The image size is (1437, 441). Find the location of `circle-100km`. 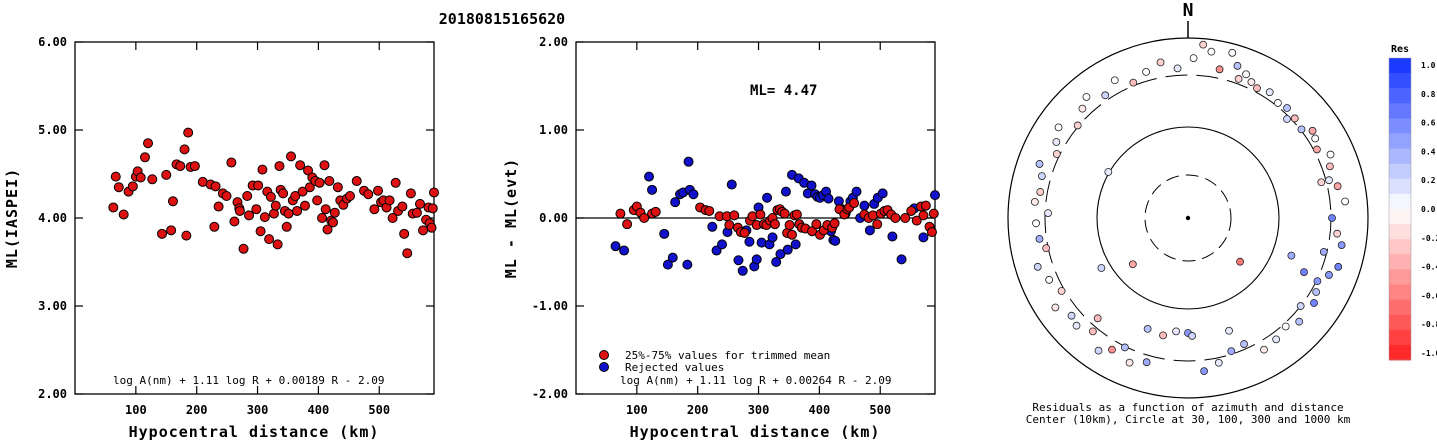

circle-100km is located at coordinates (1188, 218).